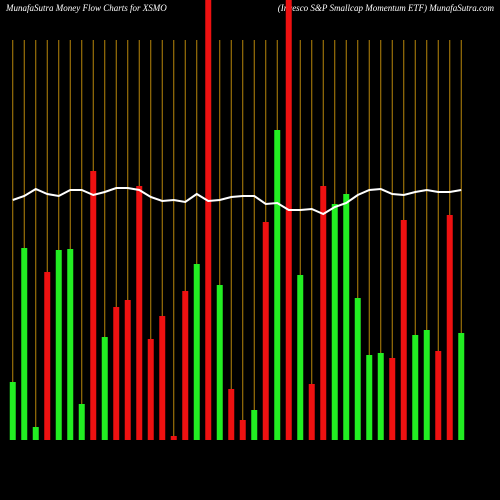 The image size is (500, 500). Describe the element at coordinates (86, 8) in the screenshot. I see `chart-title: MunafaSutra Money Flow Charts for XSMO` at that location.